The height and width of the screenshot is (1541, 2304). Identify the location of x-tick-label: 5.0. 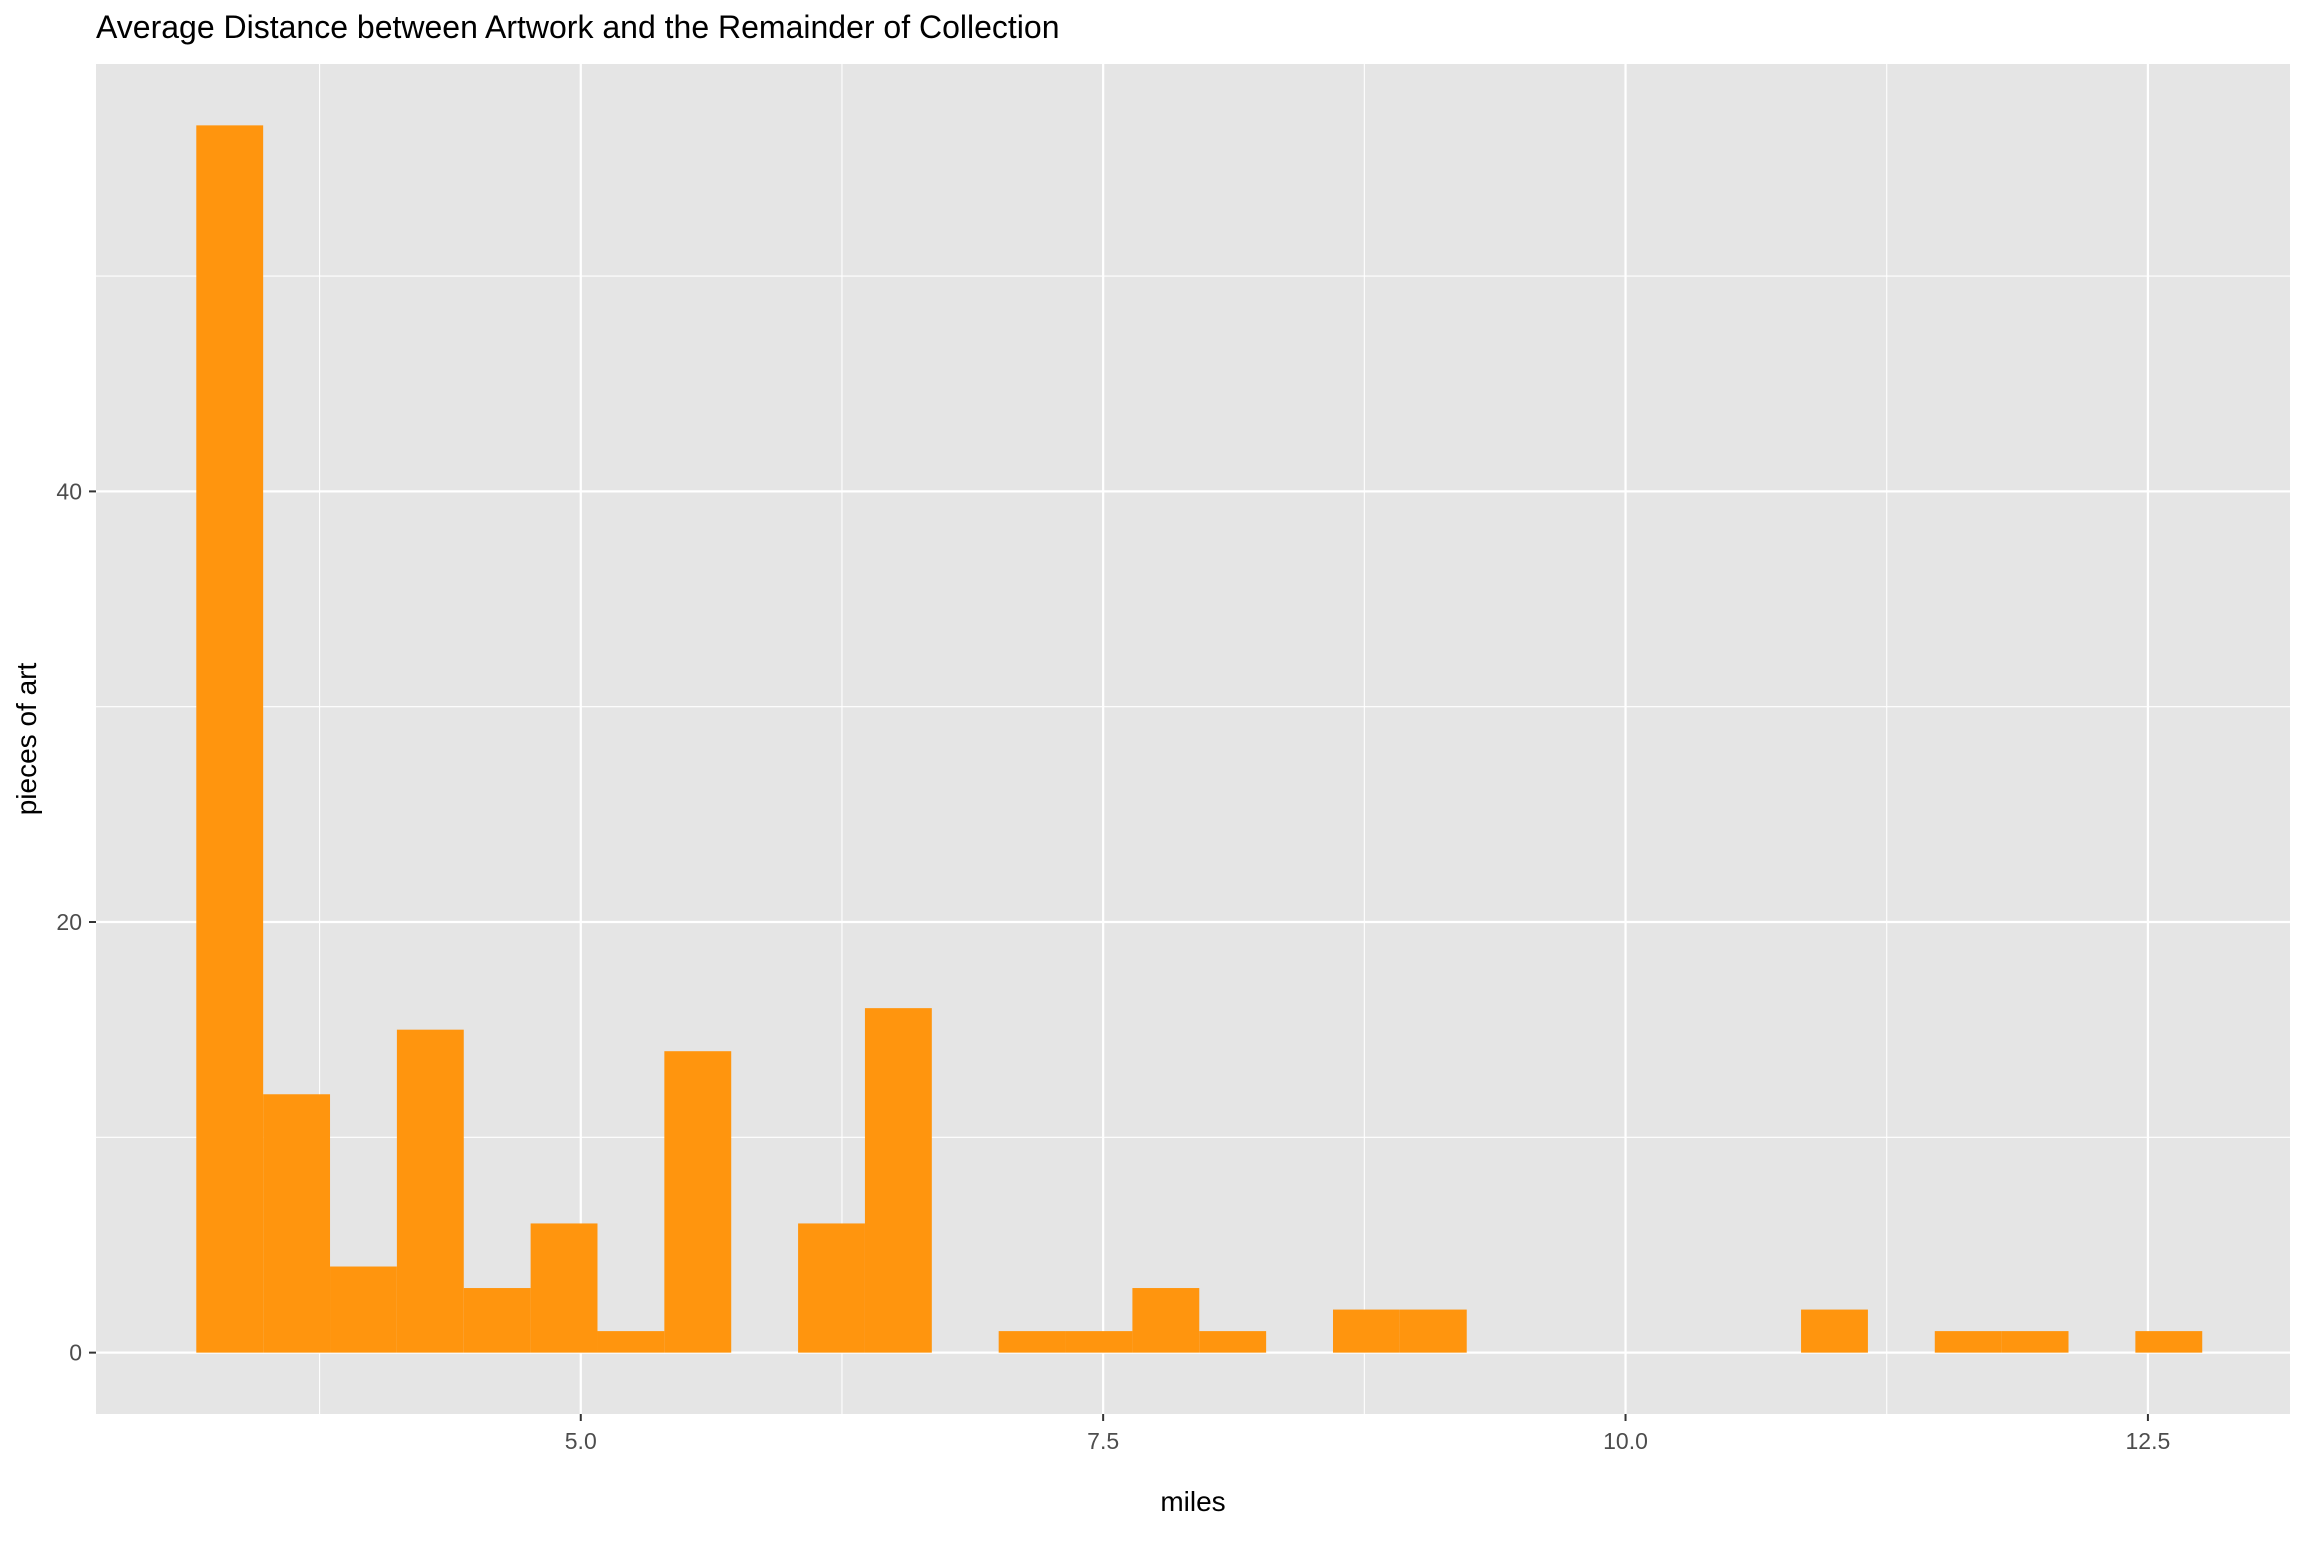
(581, 1441).